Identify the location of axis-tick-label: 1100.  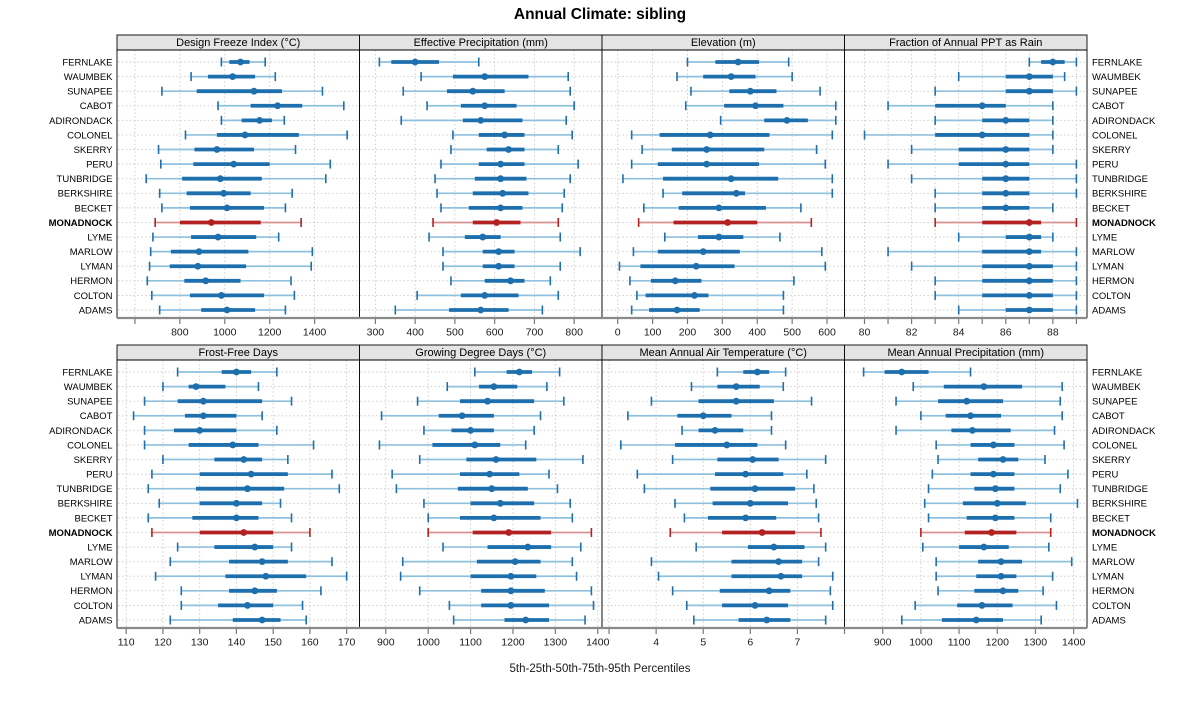
(470, 643).